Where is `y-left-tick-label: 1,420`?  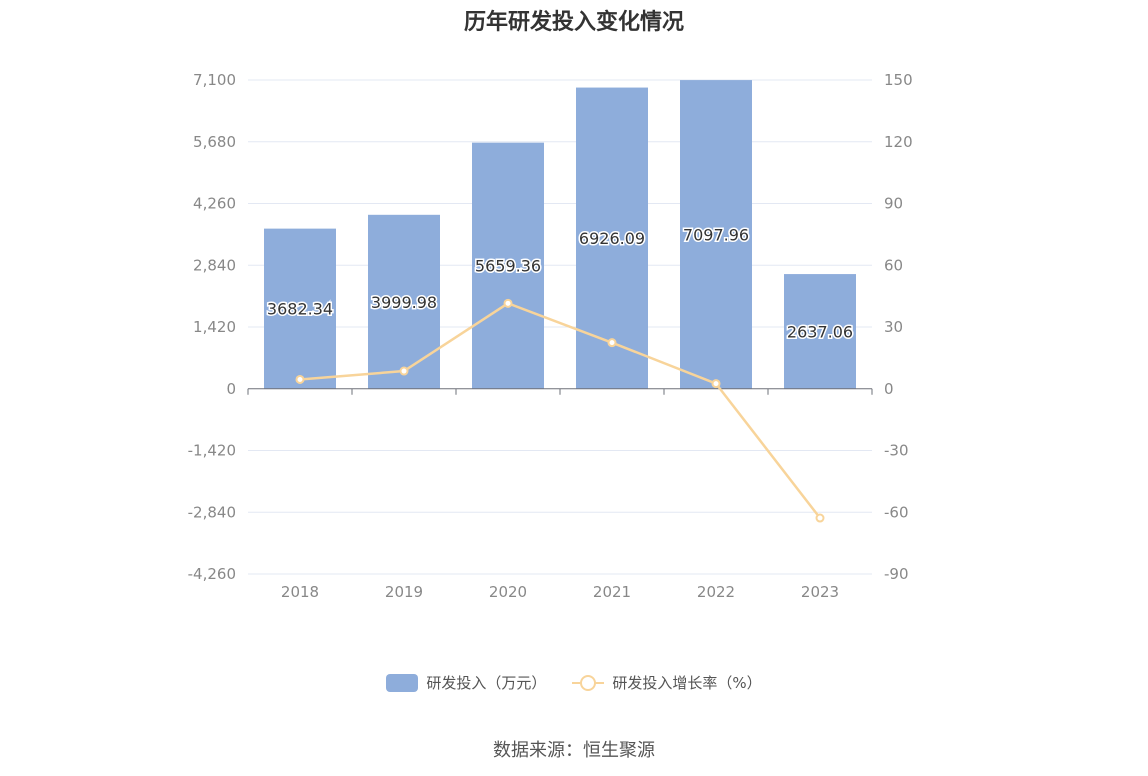
y-left-tick-label: 1,420 is located at coordinates (214, 327).